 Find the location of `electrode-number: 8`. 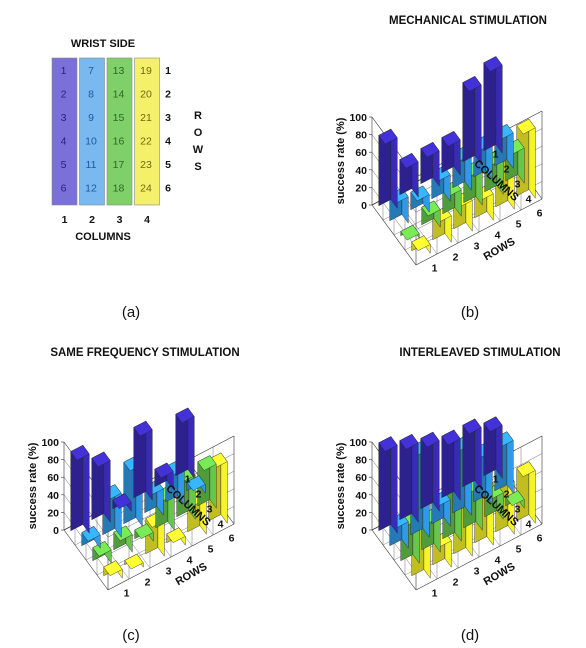

electrode-number: 8 is located at coordinates (91, 95).